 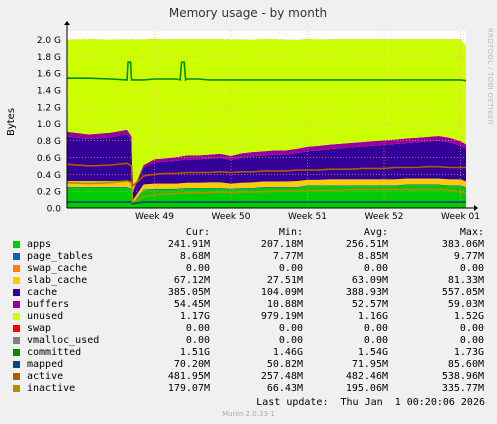 I want to click on y-tick-label: 1.0 G, so click(x=49, y=125).